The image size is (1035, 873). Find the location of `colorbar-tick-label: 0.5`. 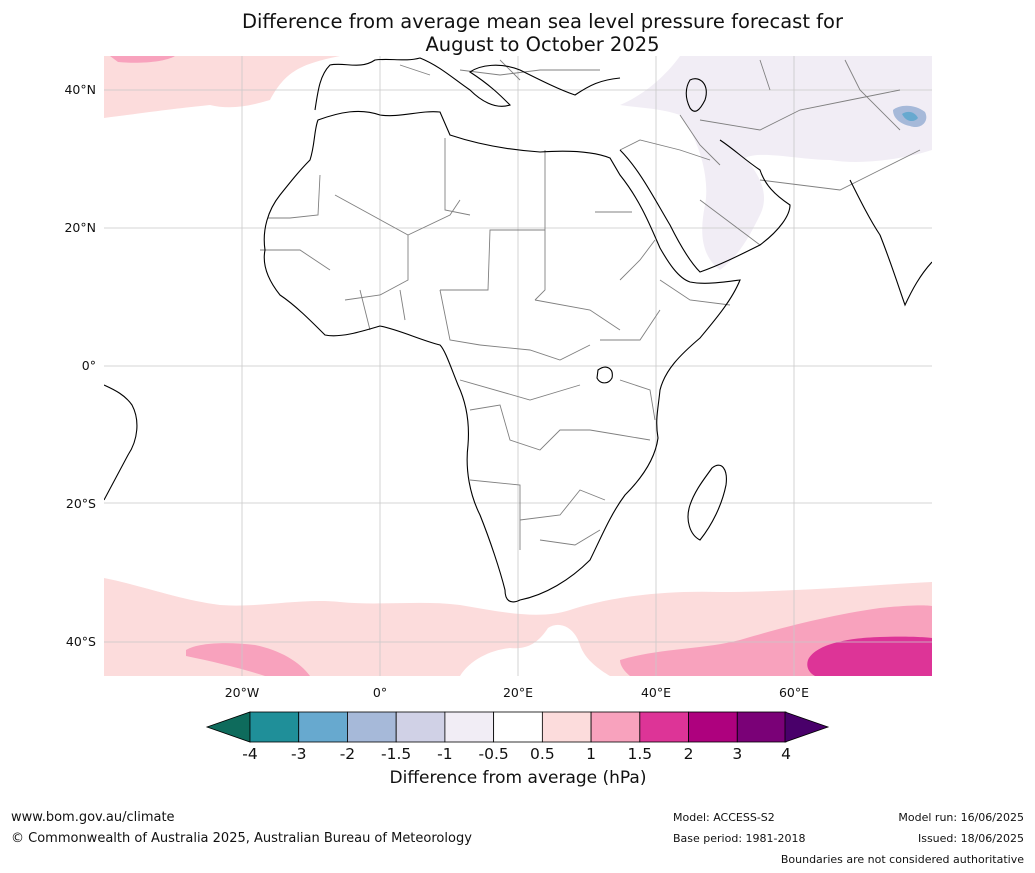

colorbar-tick-label: 0.5 is located at coordinates (542, 754).